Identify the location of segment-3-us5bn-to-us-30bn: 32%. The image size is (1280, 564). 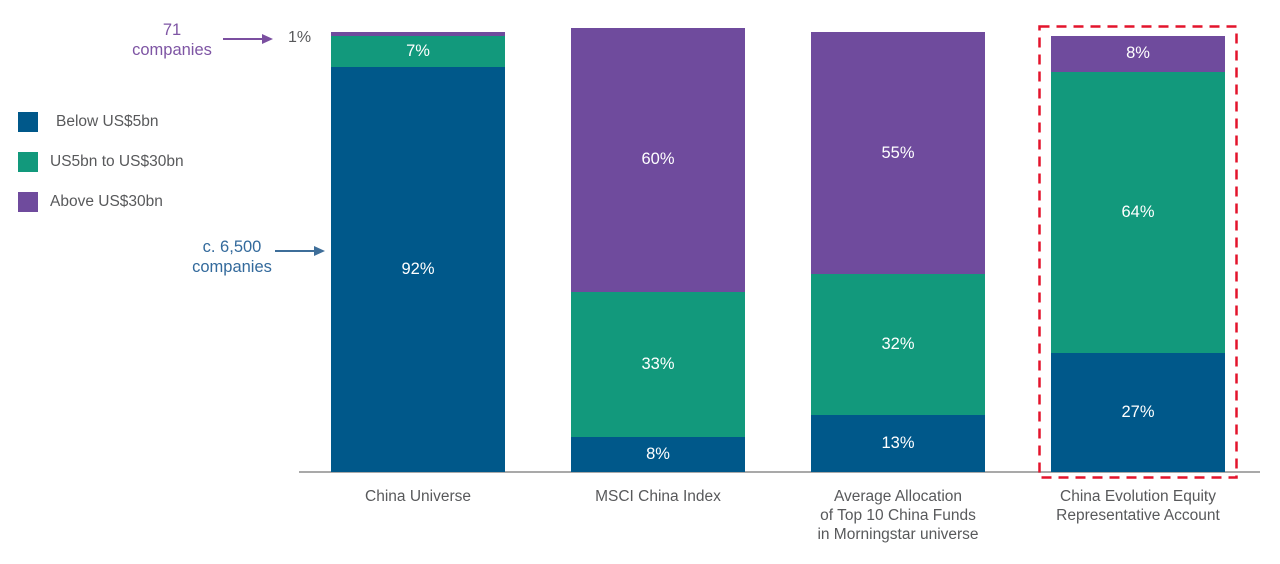
(898, 344).